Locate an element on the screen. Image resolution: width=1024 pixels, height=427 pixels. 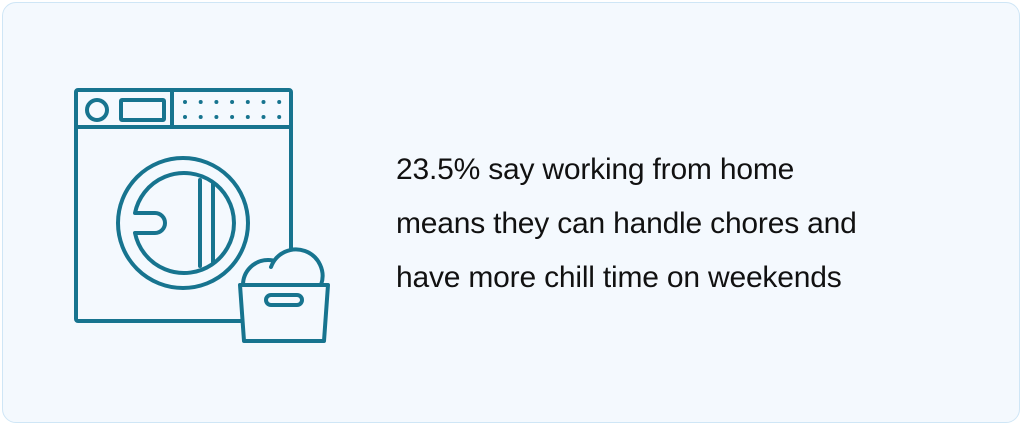
statement-line: means they can handle chores and is located at coordinates (626, 223).